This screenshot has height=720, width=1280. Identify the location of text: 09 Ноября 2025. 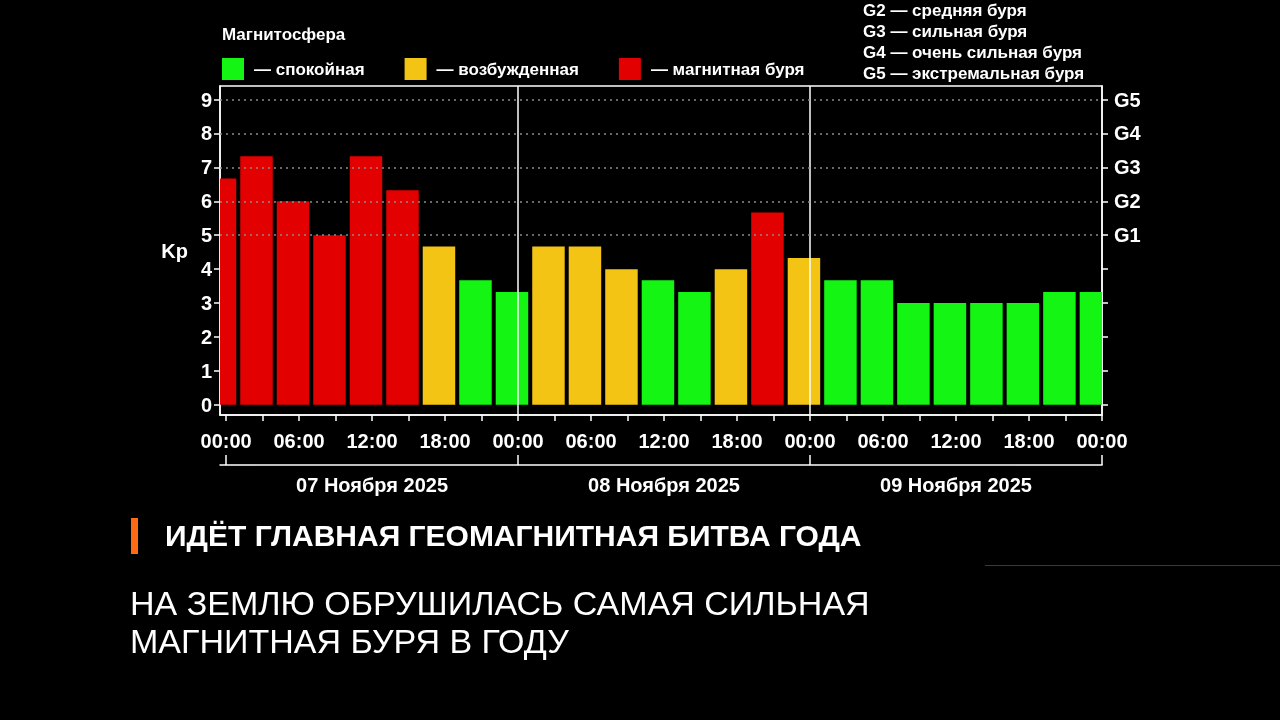
(956, 485).